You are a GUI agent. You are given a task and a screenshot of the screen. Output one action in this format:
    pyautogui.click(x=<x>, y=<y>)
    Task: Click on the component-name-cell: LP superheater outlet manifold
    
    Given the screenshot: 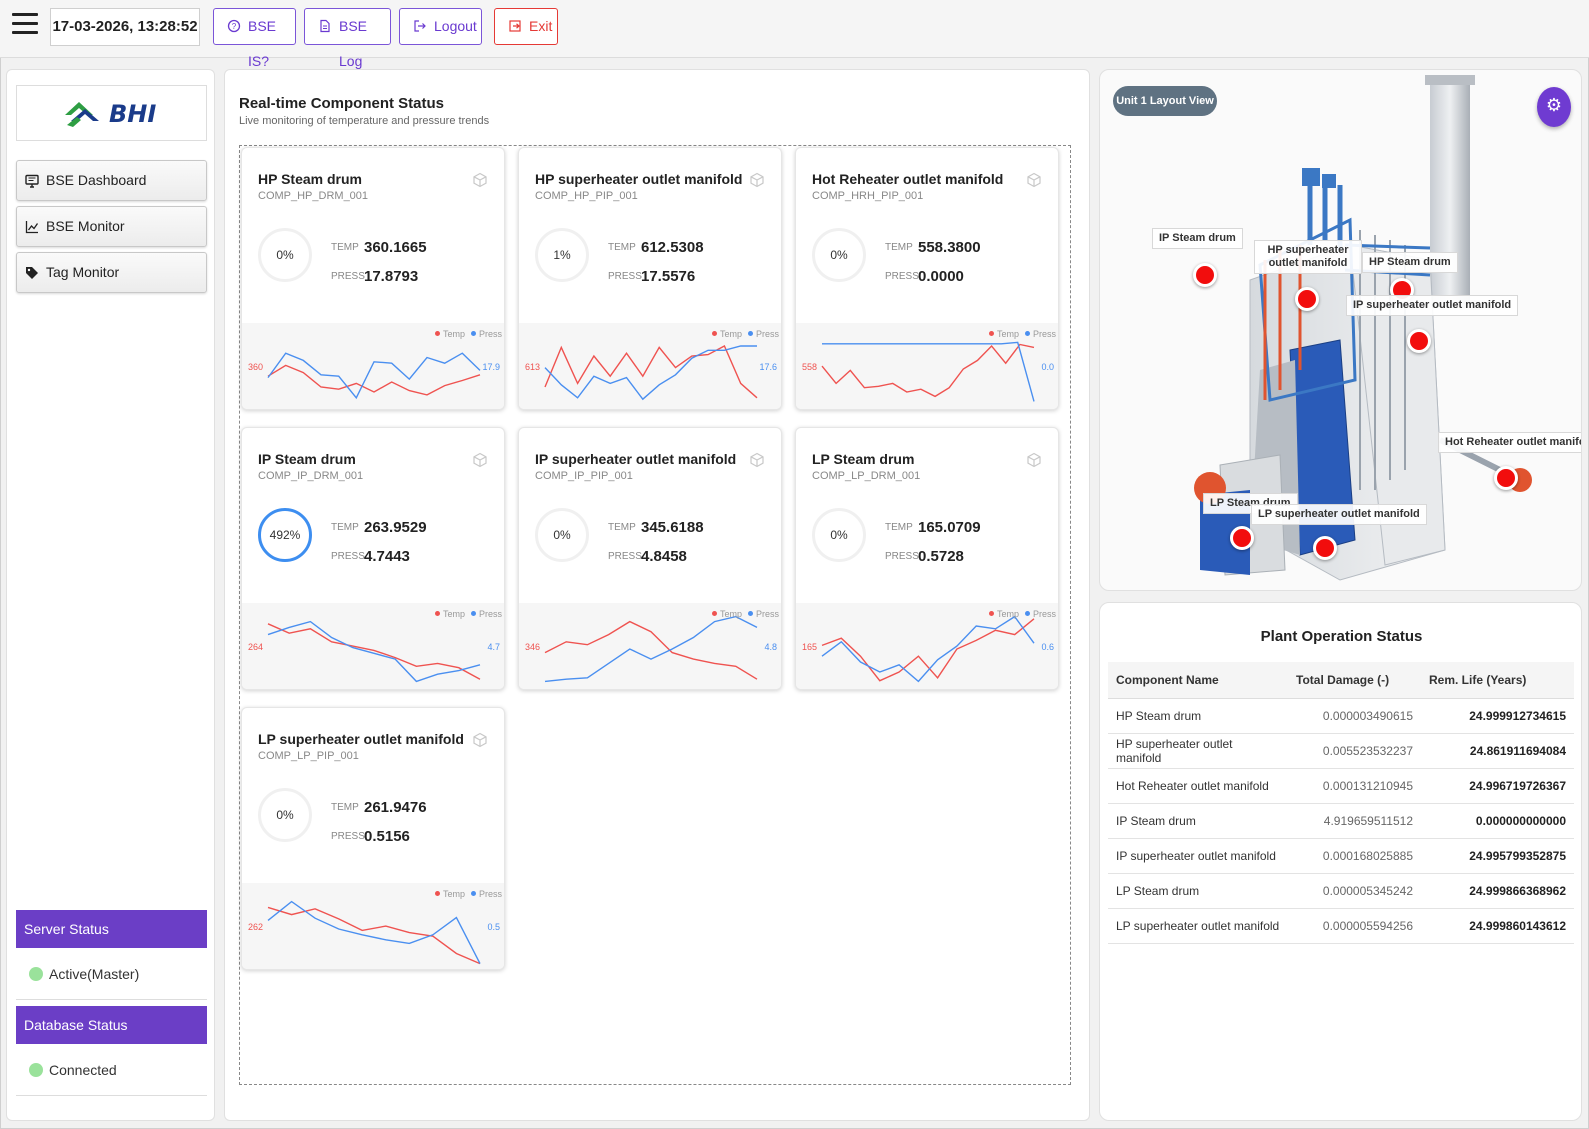 What is the action you would take?
    pyautogui.click(x=1198, y=926)
    